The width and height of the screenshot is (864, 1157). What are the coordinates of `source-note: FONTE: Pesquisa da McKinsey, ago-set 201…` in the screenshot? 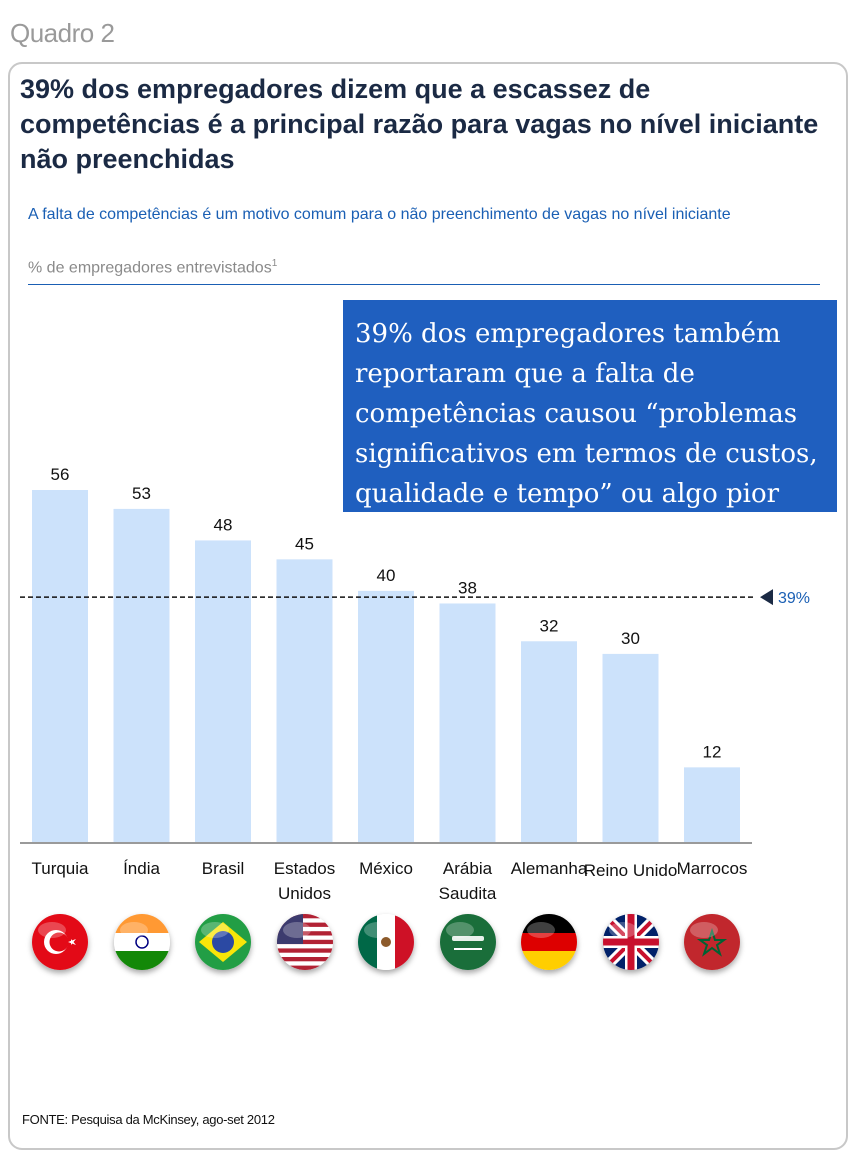 It's located at (148, 1119).